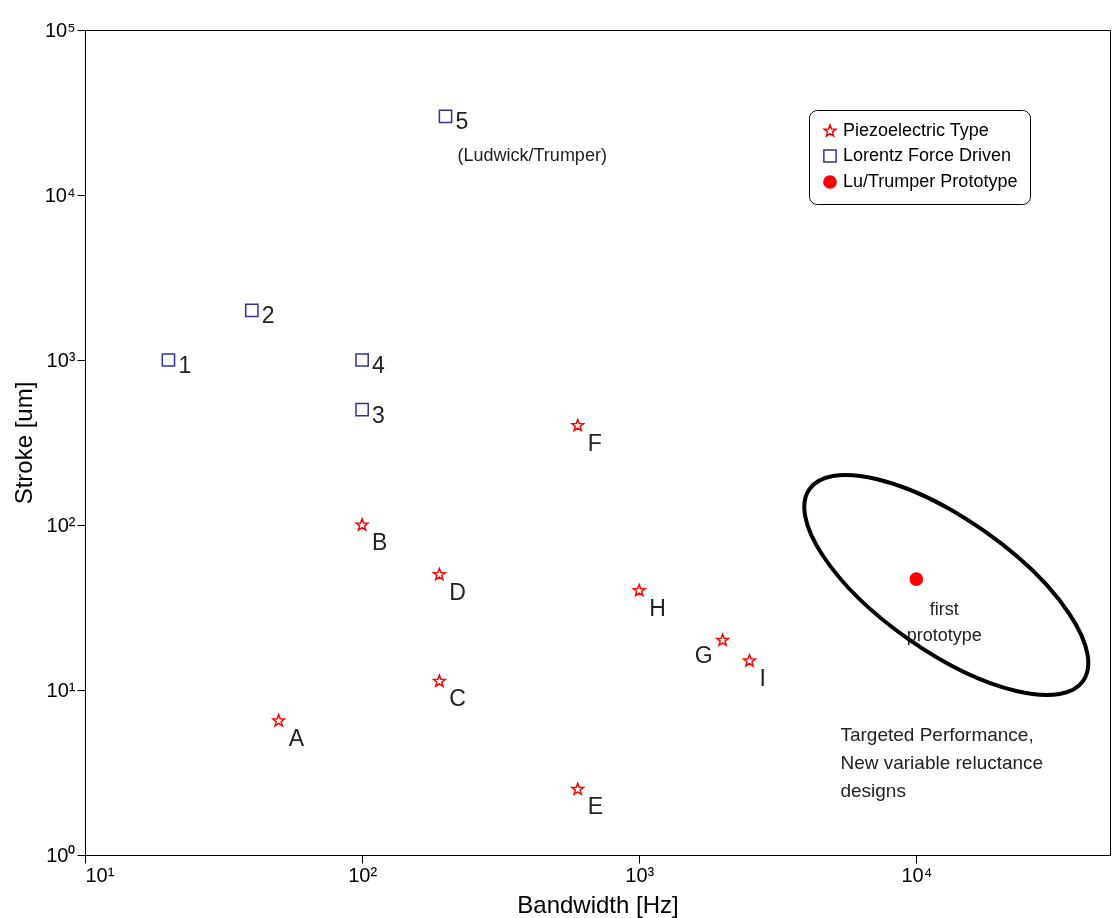 The height and width of the screenshot is (918, 1120). I want to click on y-tick-label: 10³, so click(61, 359).